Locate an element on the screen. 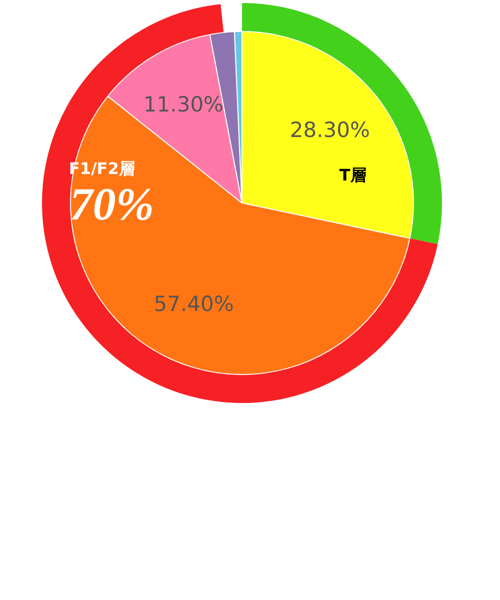  slice-label: T層 is located at coordinates (352, 174).